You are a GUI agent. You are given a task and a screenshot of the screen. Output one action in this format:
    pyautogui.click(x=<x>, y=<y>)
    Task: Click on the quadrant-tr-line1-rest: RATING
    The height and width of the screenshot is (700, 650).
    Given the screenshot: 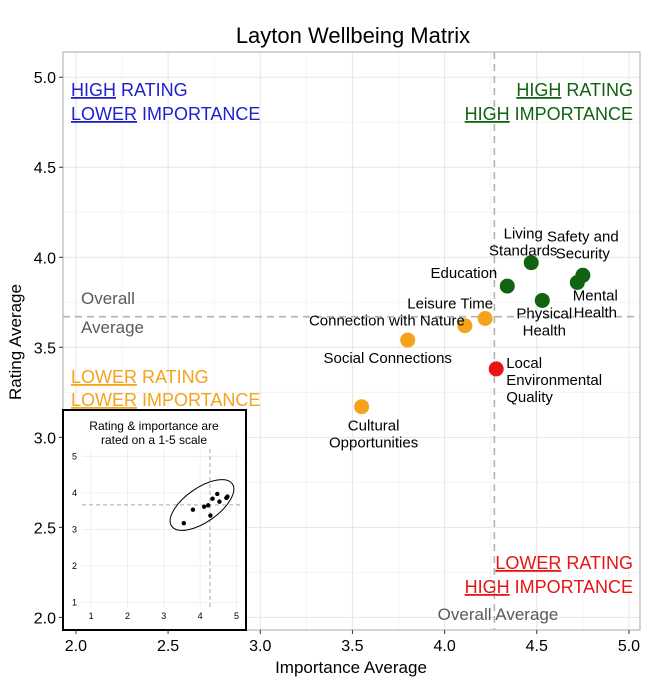 What is the action you would take?
    pyautogui.click(x=597, y=90)
    